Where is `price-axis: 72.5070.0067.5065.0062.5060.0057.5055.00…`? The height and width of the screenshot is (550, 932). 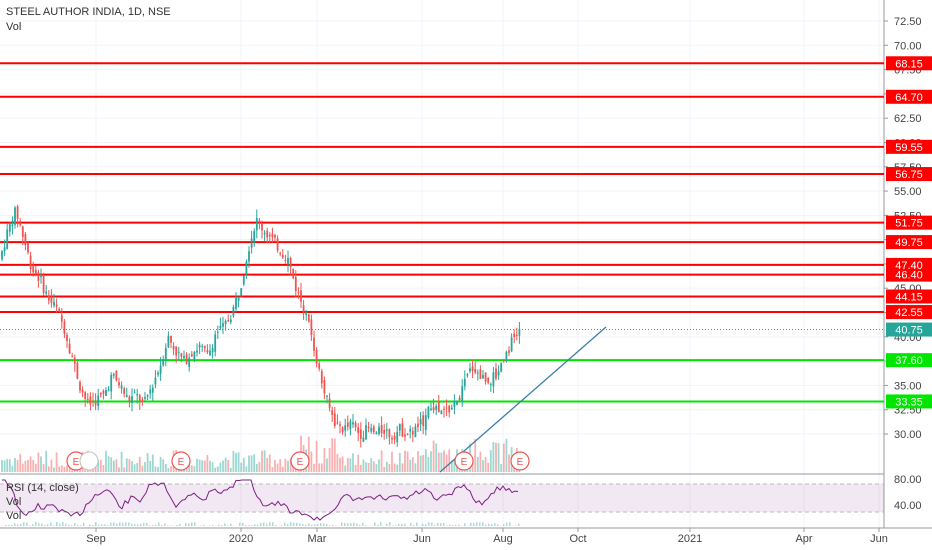
price-axis: 72.5070.0067.5065.0062.5060.0057.5055.00… is located at coordinates (908, 228).